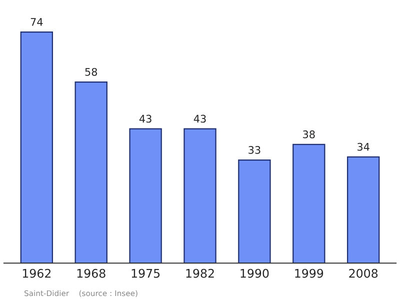 The height and width of the screenshot is (299, 400). I want to click on x-tick-label: 1999, so click(309, 273).